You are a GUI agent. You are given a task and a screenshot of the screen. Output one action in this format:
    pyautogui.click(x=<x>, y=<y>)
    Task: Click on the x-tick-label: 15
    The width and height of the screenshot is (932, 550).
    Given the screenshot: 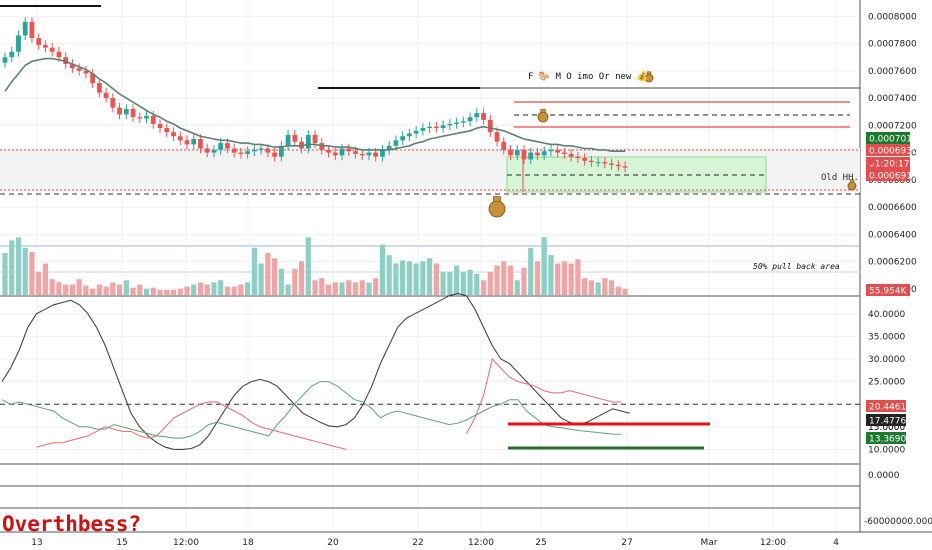 What is the action you would take?
    pyautogui.click(x=121, y=543)
    